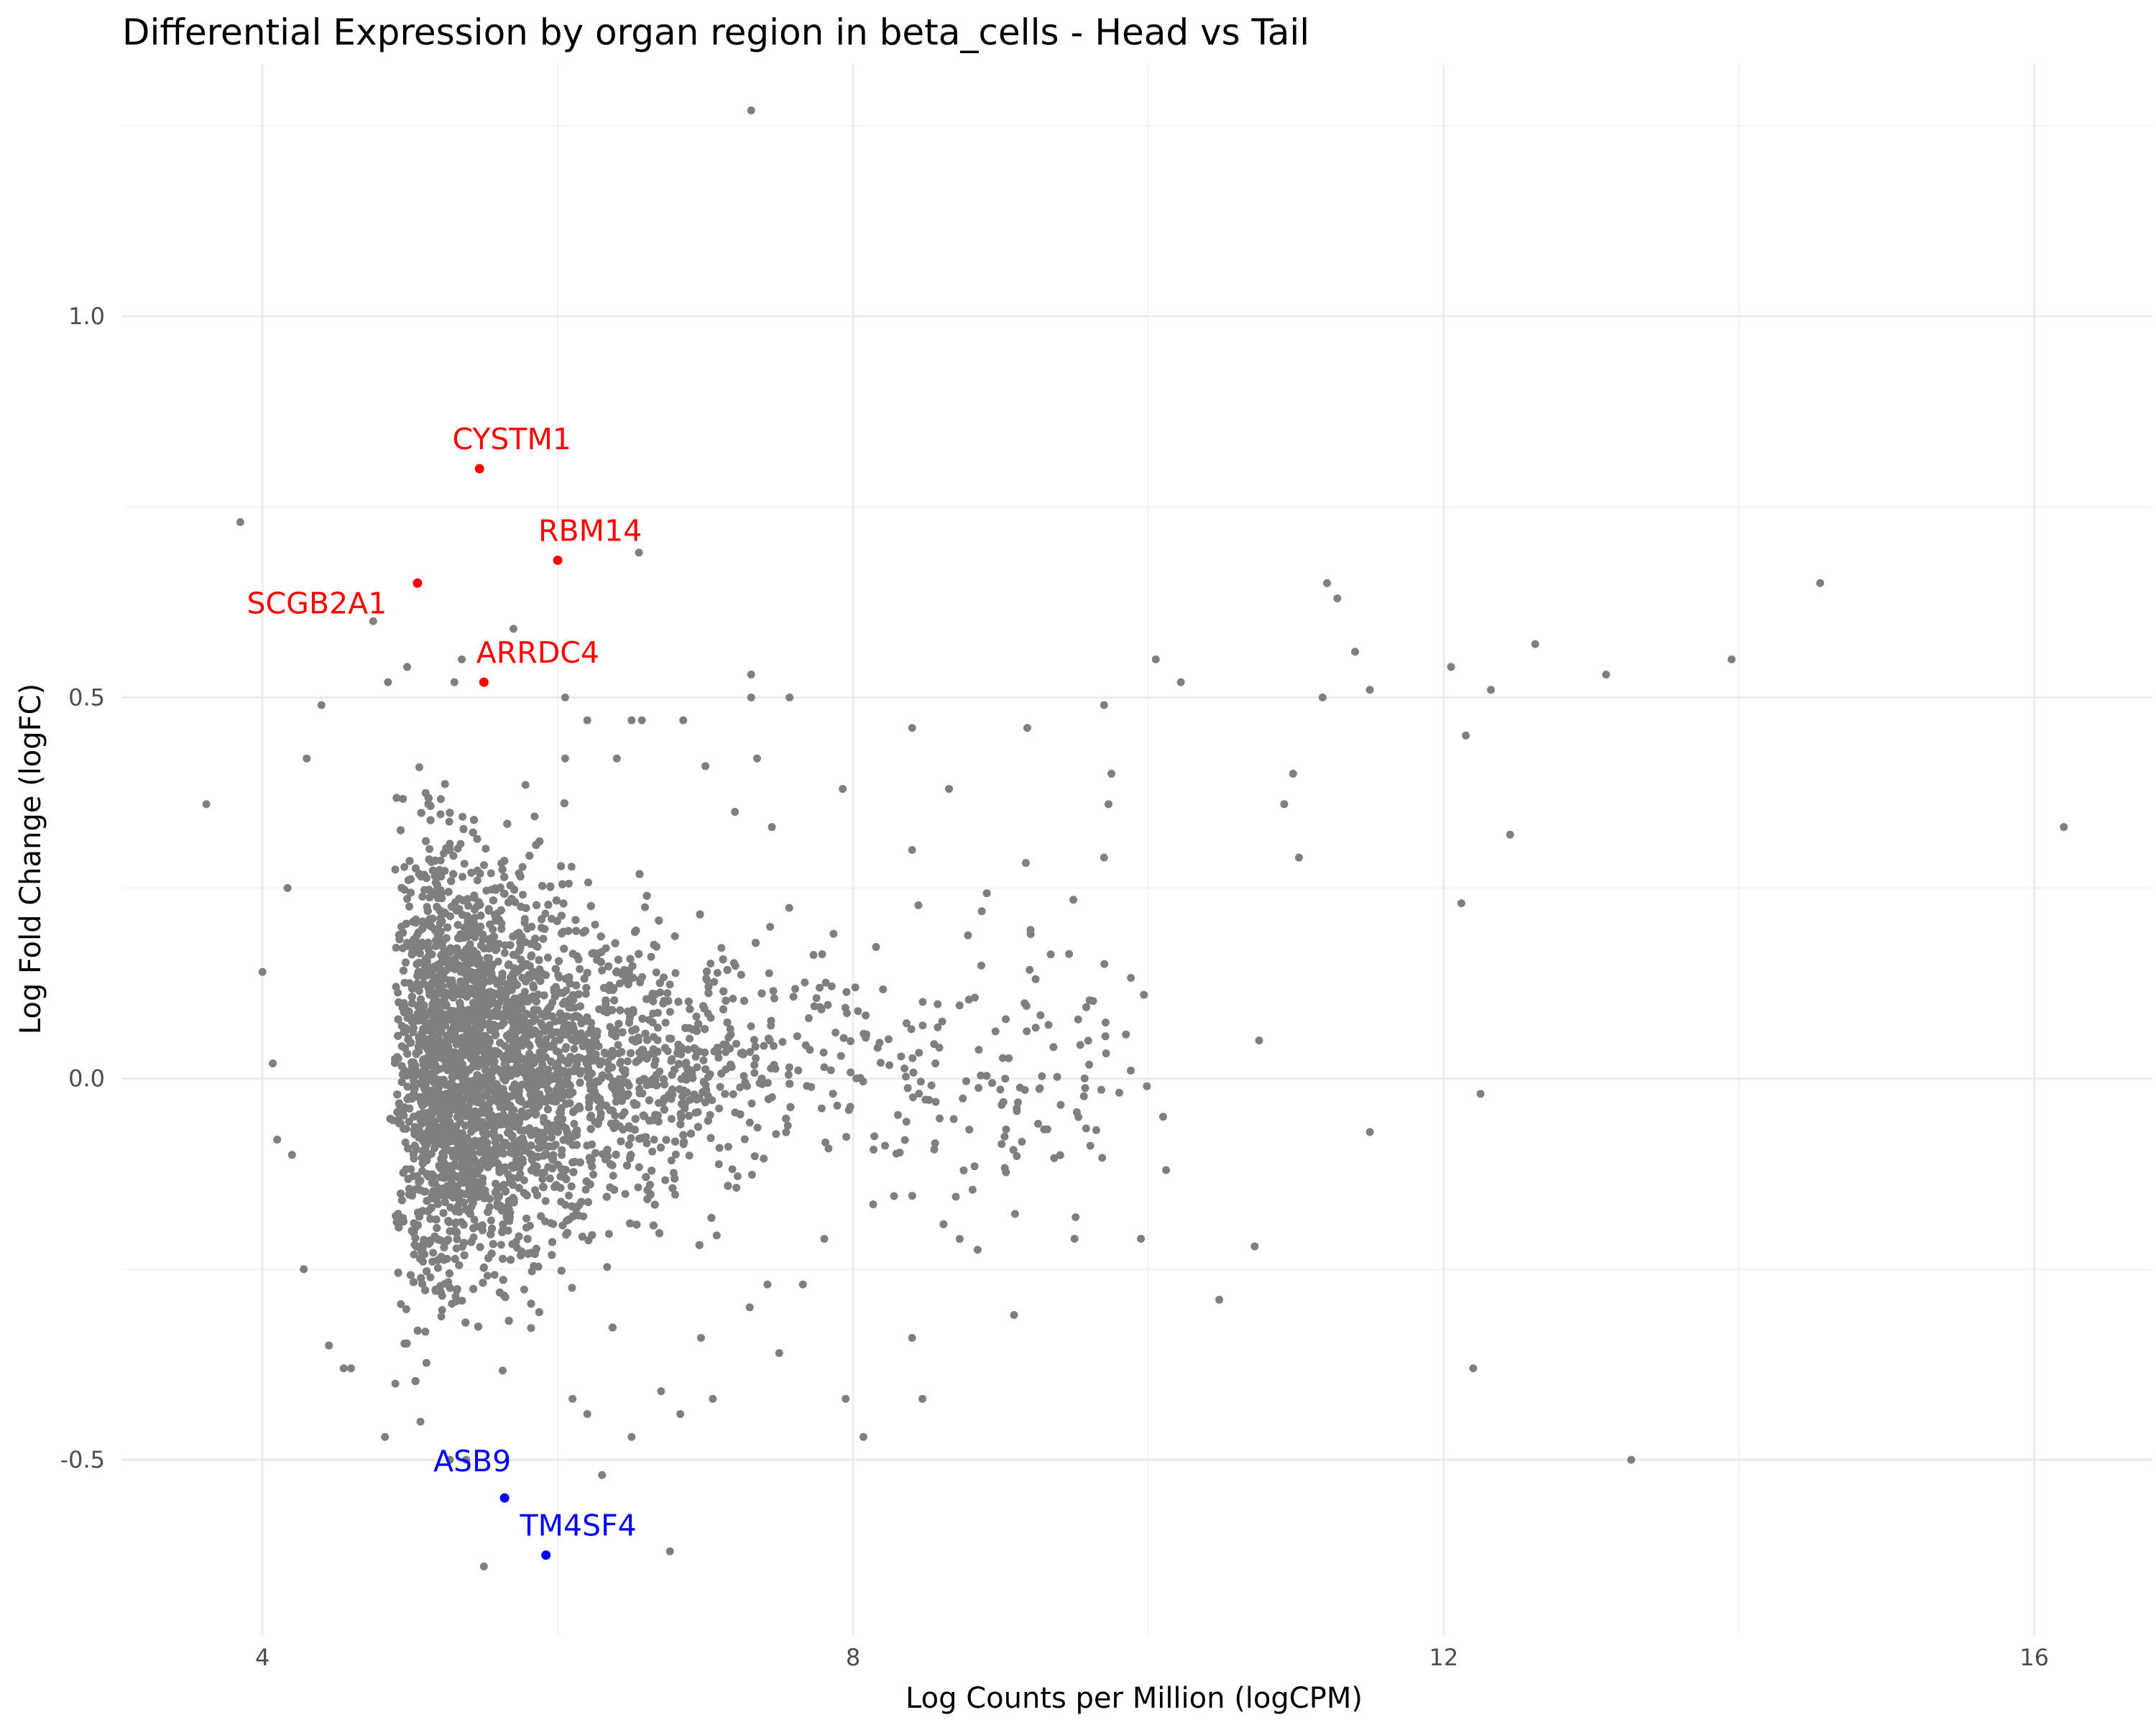  I want to click on bulk-point-cloud, so click(761, 1074).